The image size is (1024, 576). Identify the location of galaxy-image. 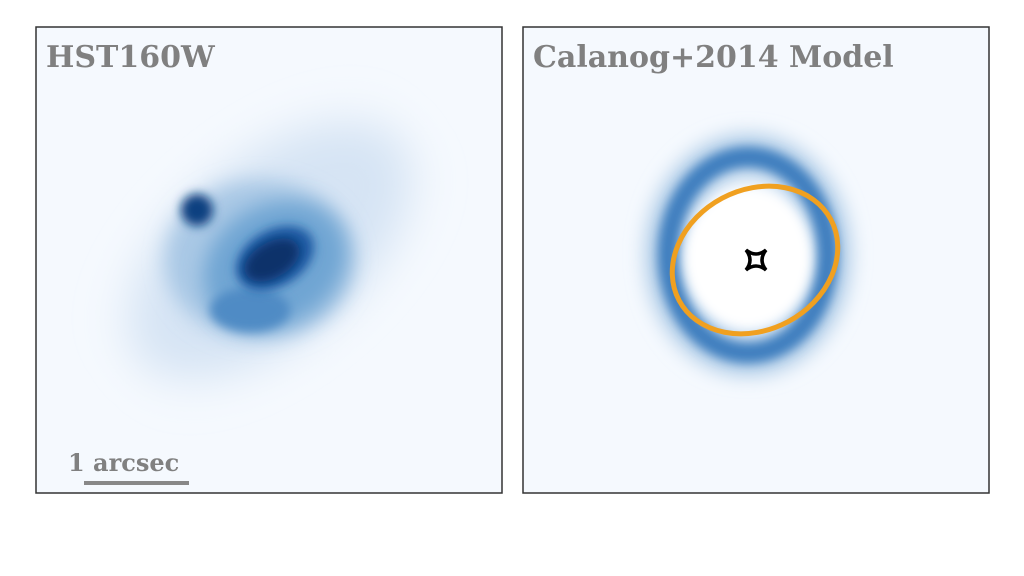
(270, 250).